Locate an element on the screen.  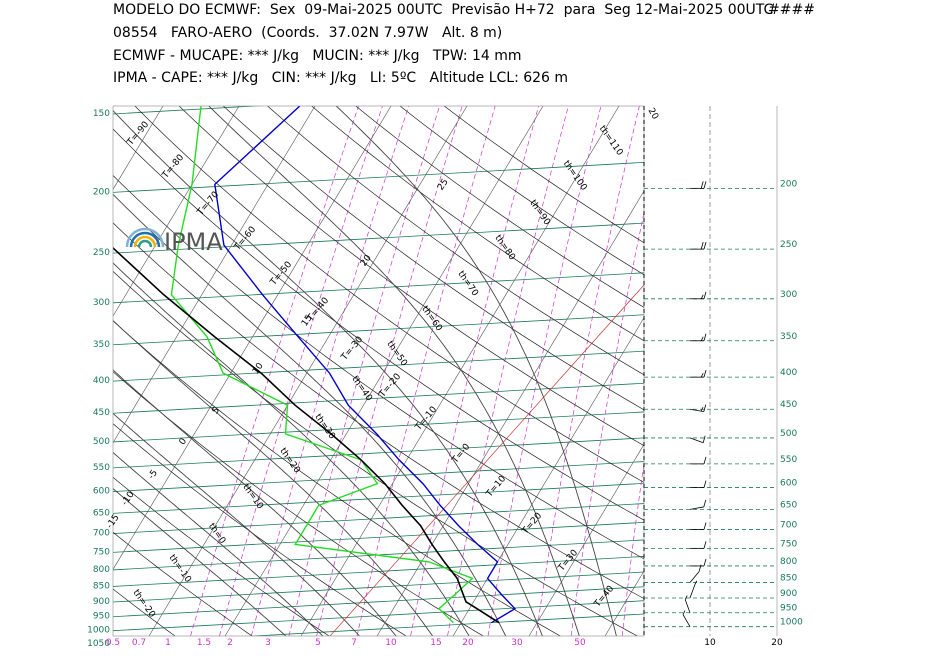
logo-text: IPMA is located at coordinates (193, 242).